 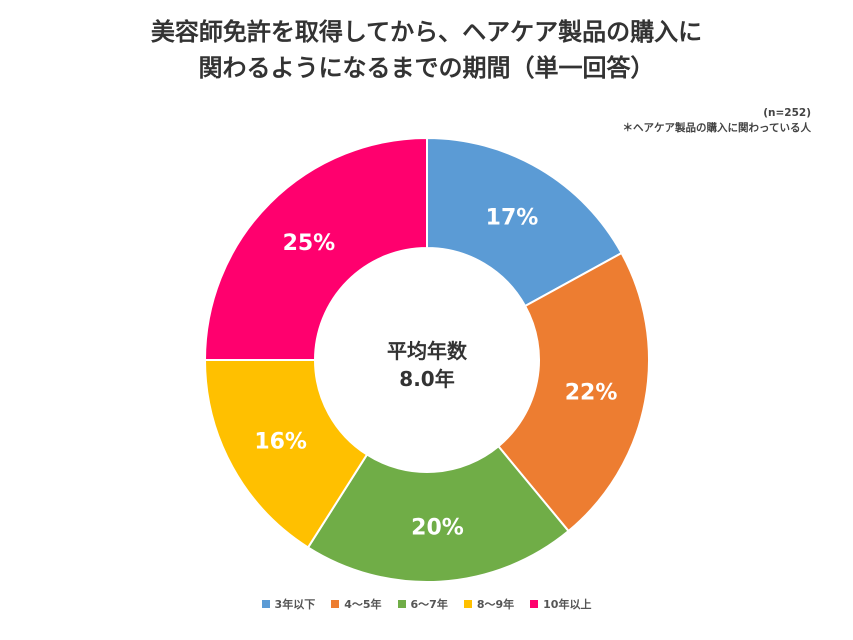 What do you see at coordinates (437, 528) in the screenshot?
I see `slice-label-6-7-years: 20%` at bounding box center [437, 528].